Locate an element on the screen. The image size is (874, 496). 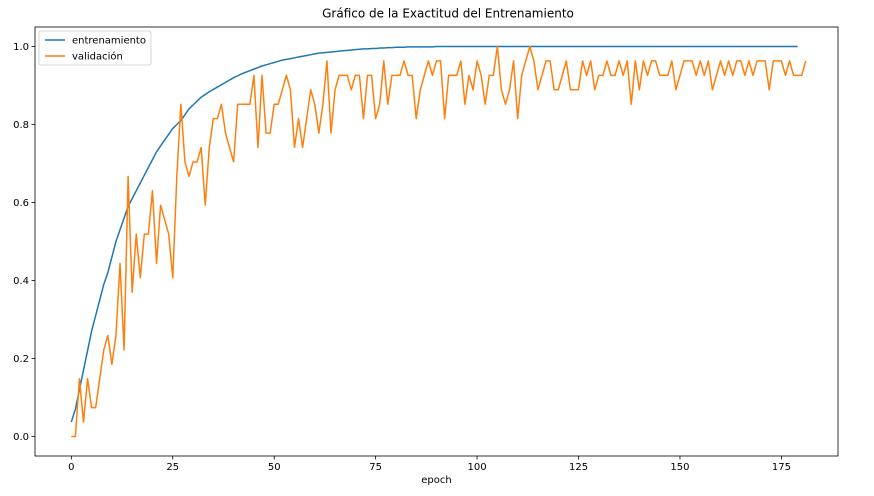
x-tick-label: 100 is located at coordinates (477, 467).